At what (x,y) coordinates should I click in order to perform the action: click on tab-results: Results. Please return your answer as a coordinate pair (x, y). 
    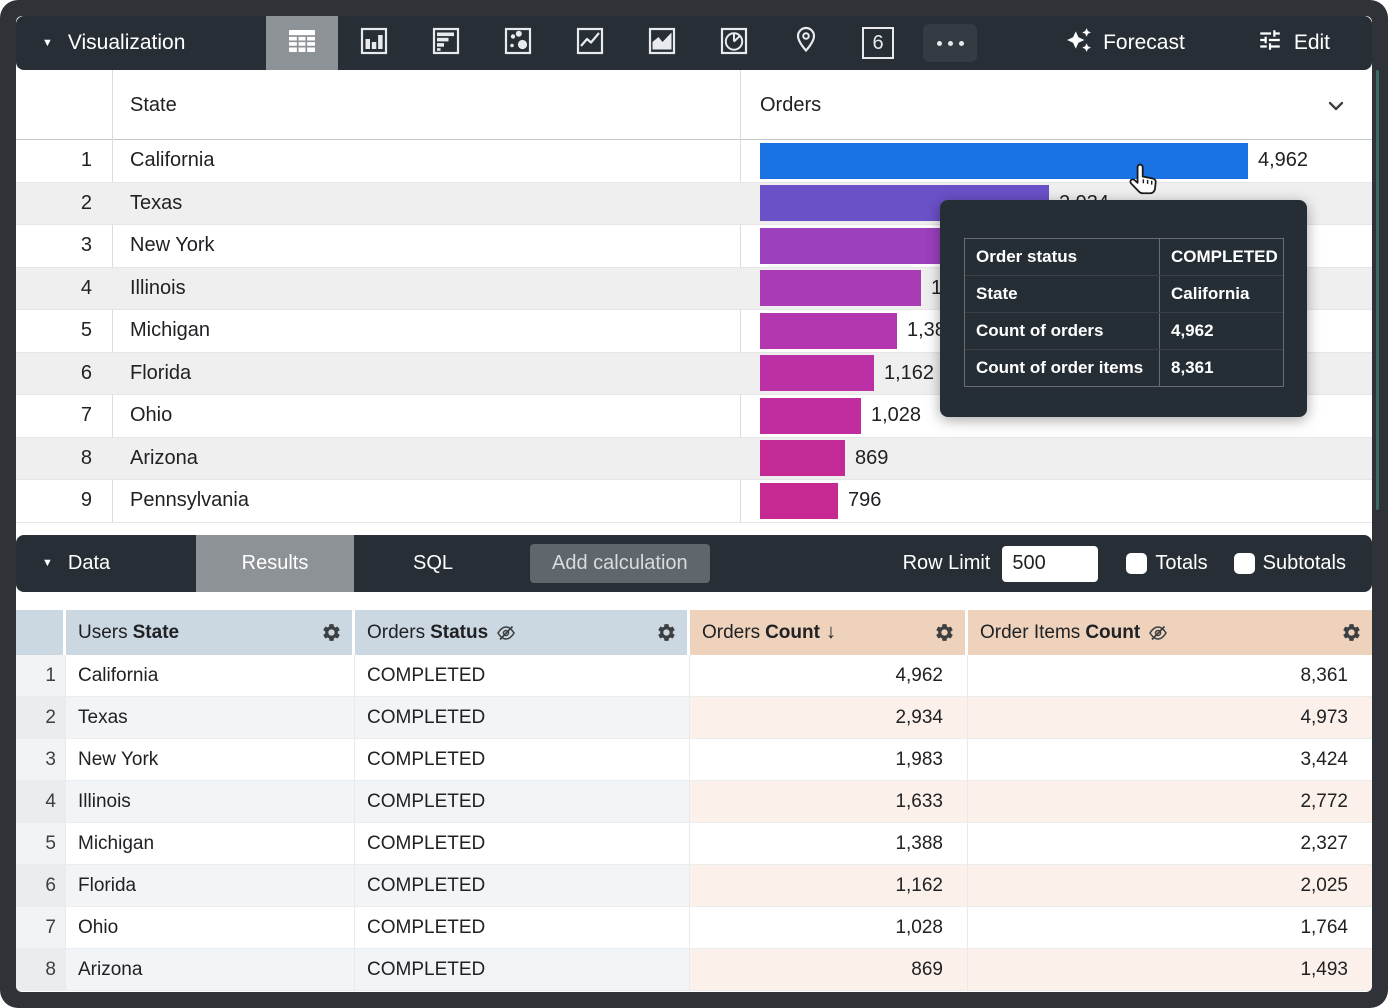
    Looking at the image, I should click on (275, 563).